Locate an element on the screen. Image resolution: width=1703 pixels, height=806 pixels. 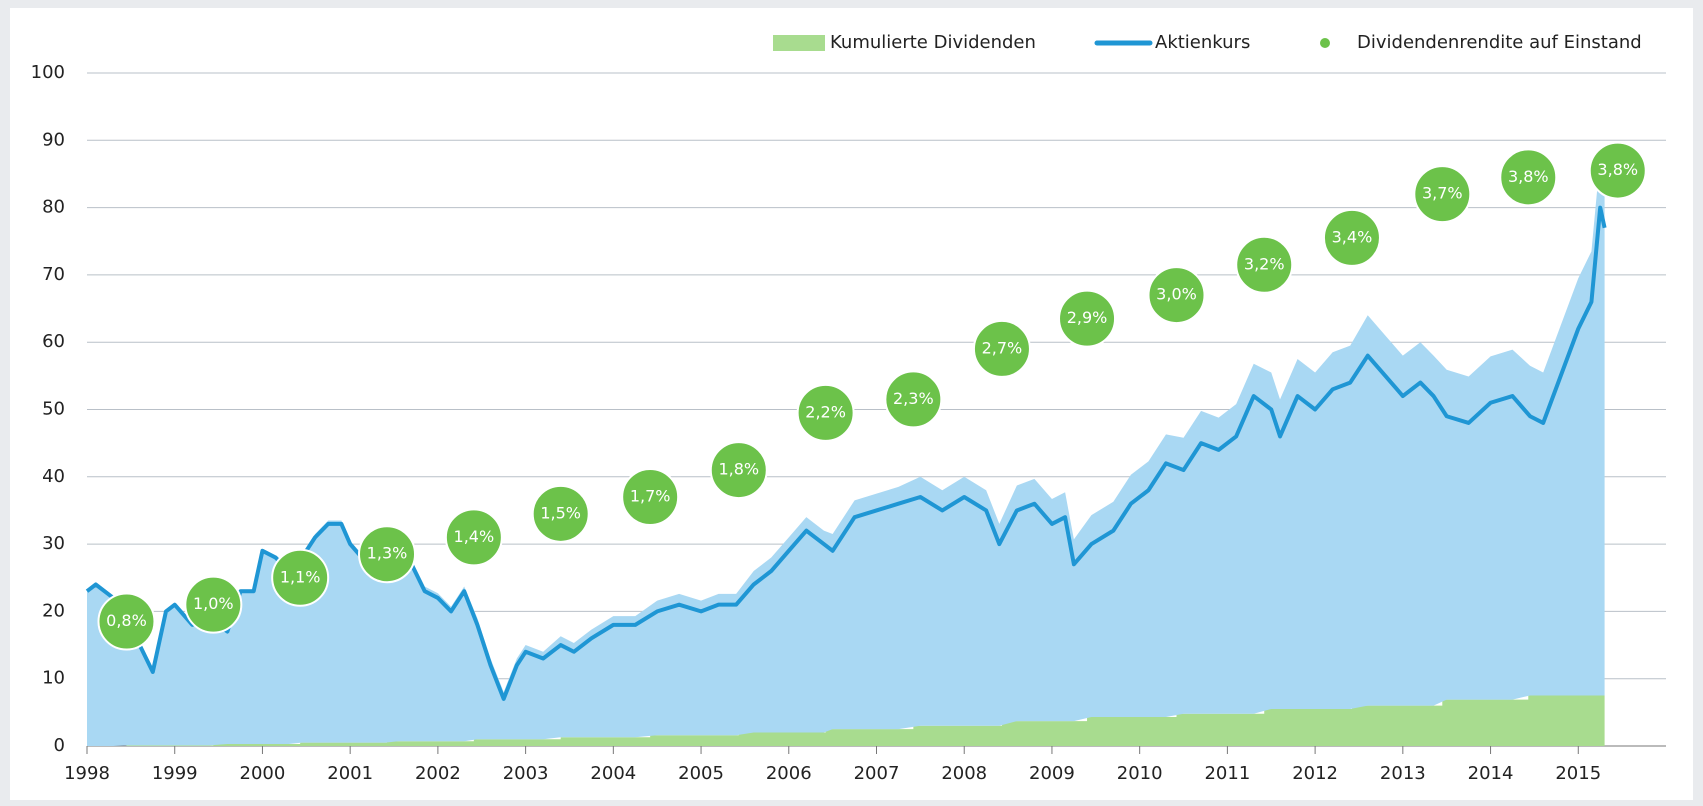
x-tick-label: 2010 is located at coordinates (1140, 773).